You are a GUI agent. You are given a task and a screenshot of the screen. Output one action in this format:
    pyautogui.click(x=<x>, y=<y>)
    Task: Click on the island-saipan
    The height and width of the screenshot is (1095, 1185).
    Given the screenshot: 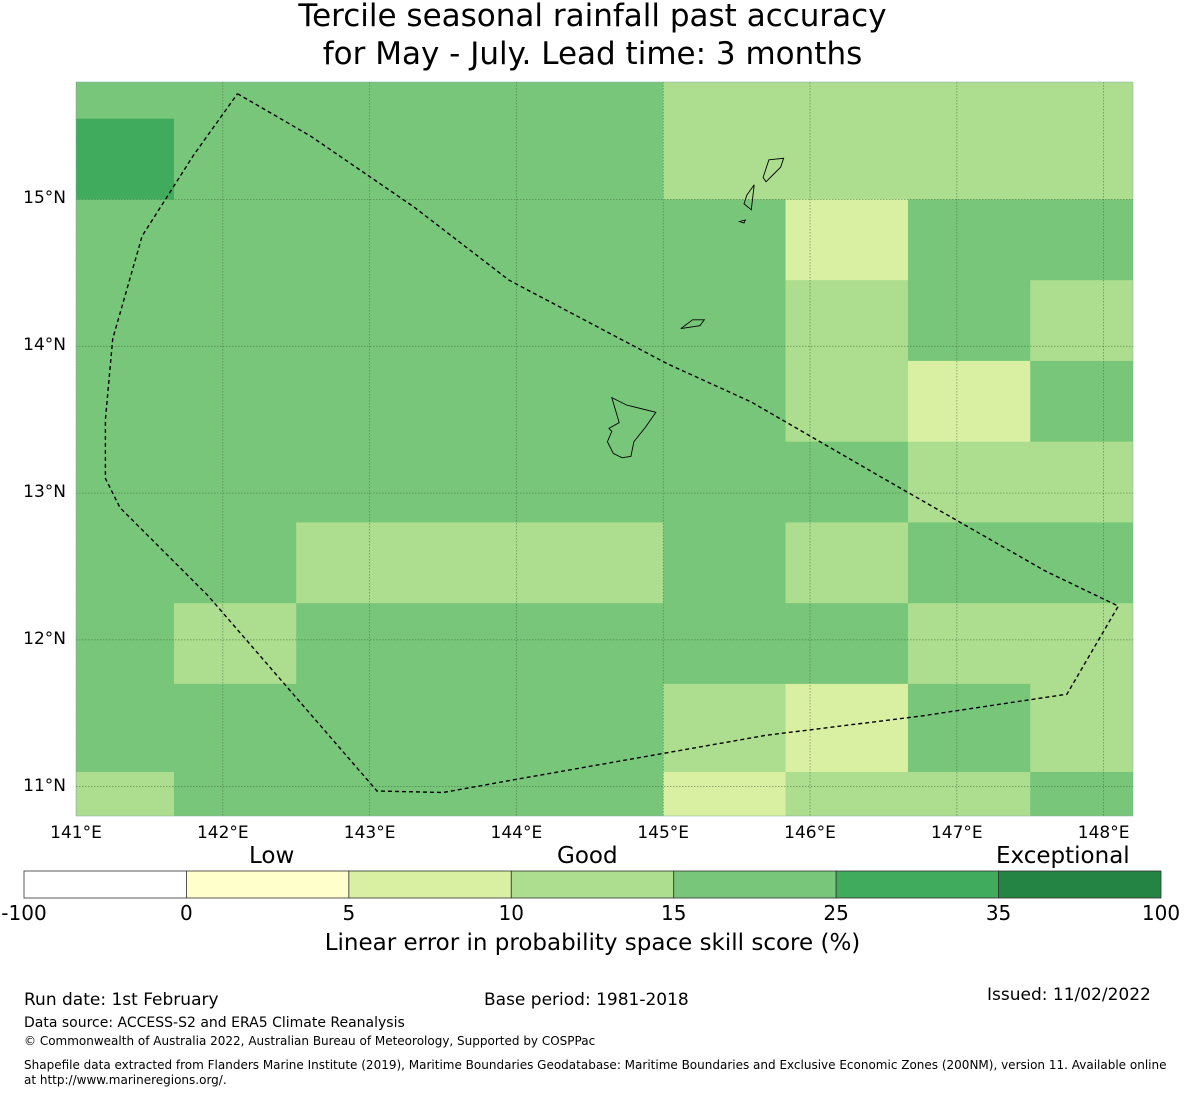 What is the action you would take?
    pyautogui.click(x=773, y=170)
    